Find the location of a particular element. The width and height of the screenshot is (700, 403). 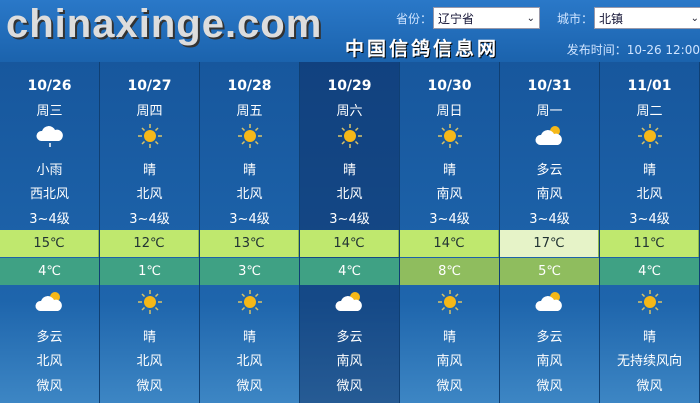

city-select: 北镇 ⌄ is located at coordinates (647, 18).